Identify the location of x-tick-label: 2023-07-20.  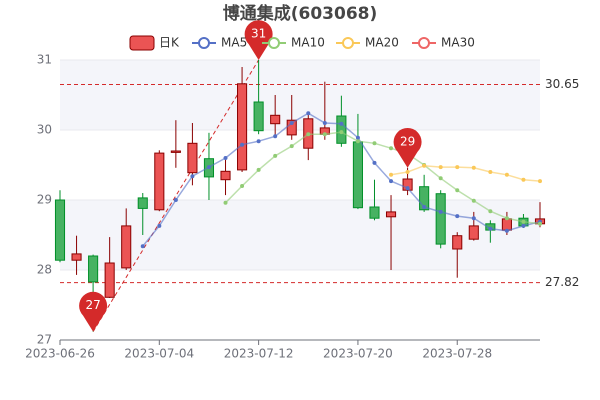
(358, 354).